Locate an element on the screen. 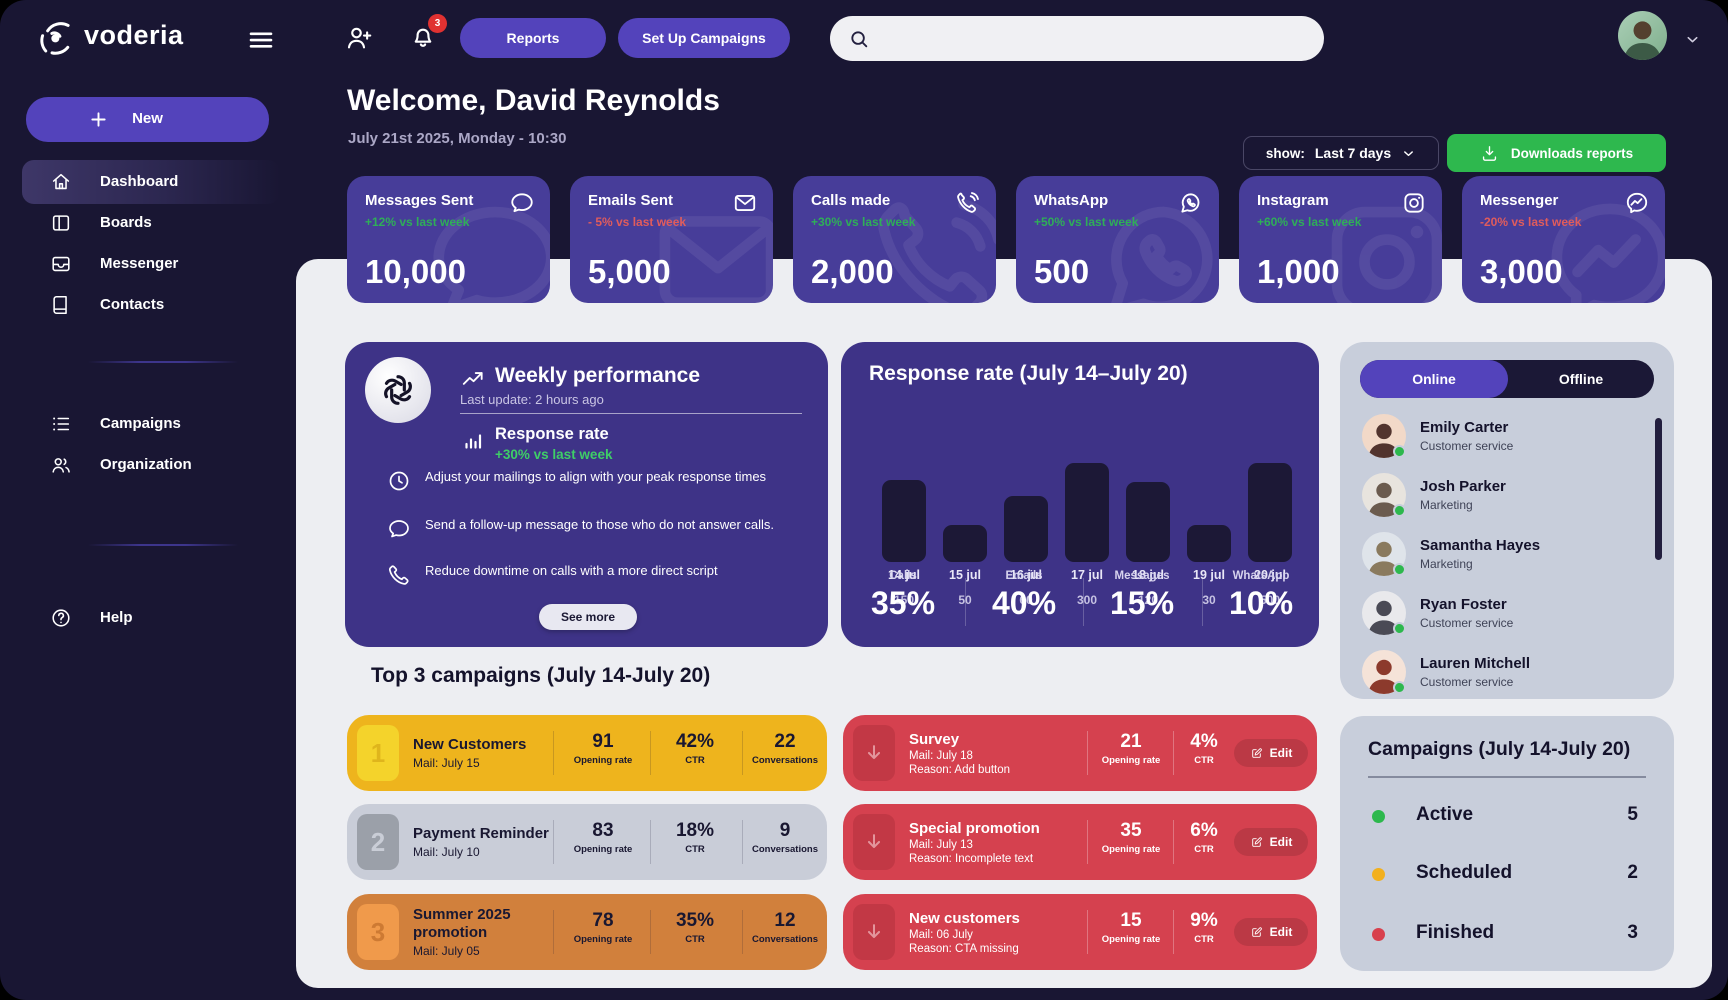 This screenshot has width=1728, height=1000. chart-summary-column: Emails 40% is located at coordinates (1022, 602).